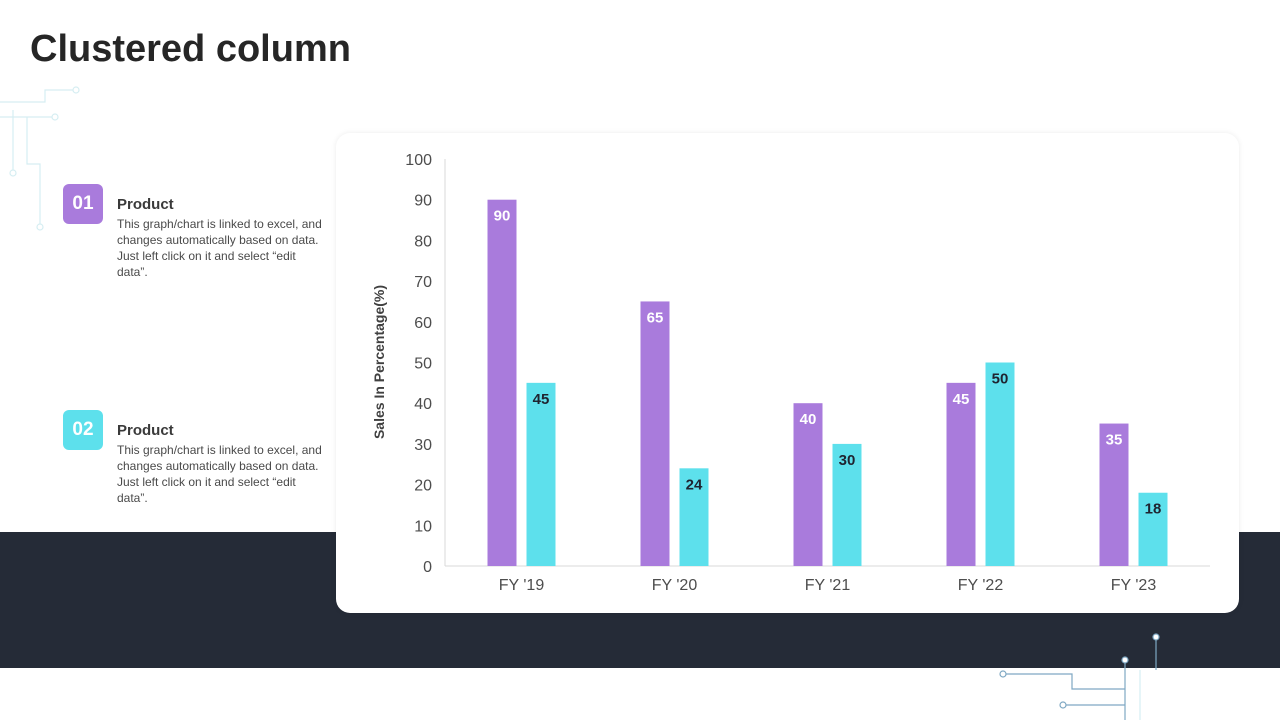 Image resolution: width=1280 pixels, height=720 pixels. Describe the element at coordinates (40, 158) in the screenshot. I see `circuit-decoration-top-left` at that location.